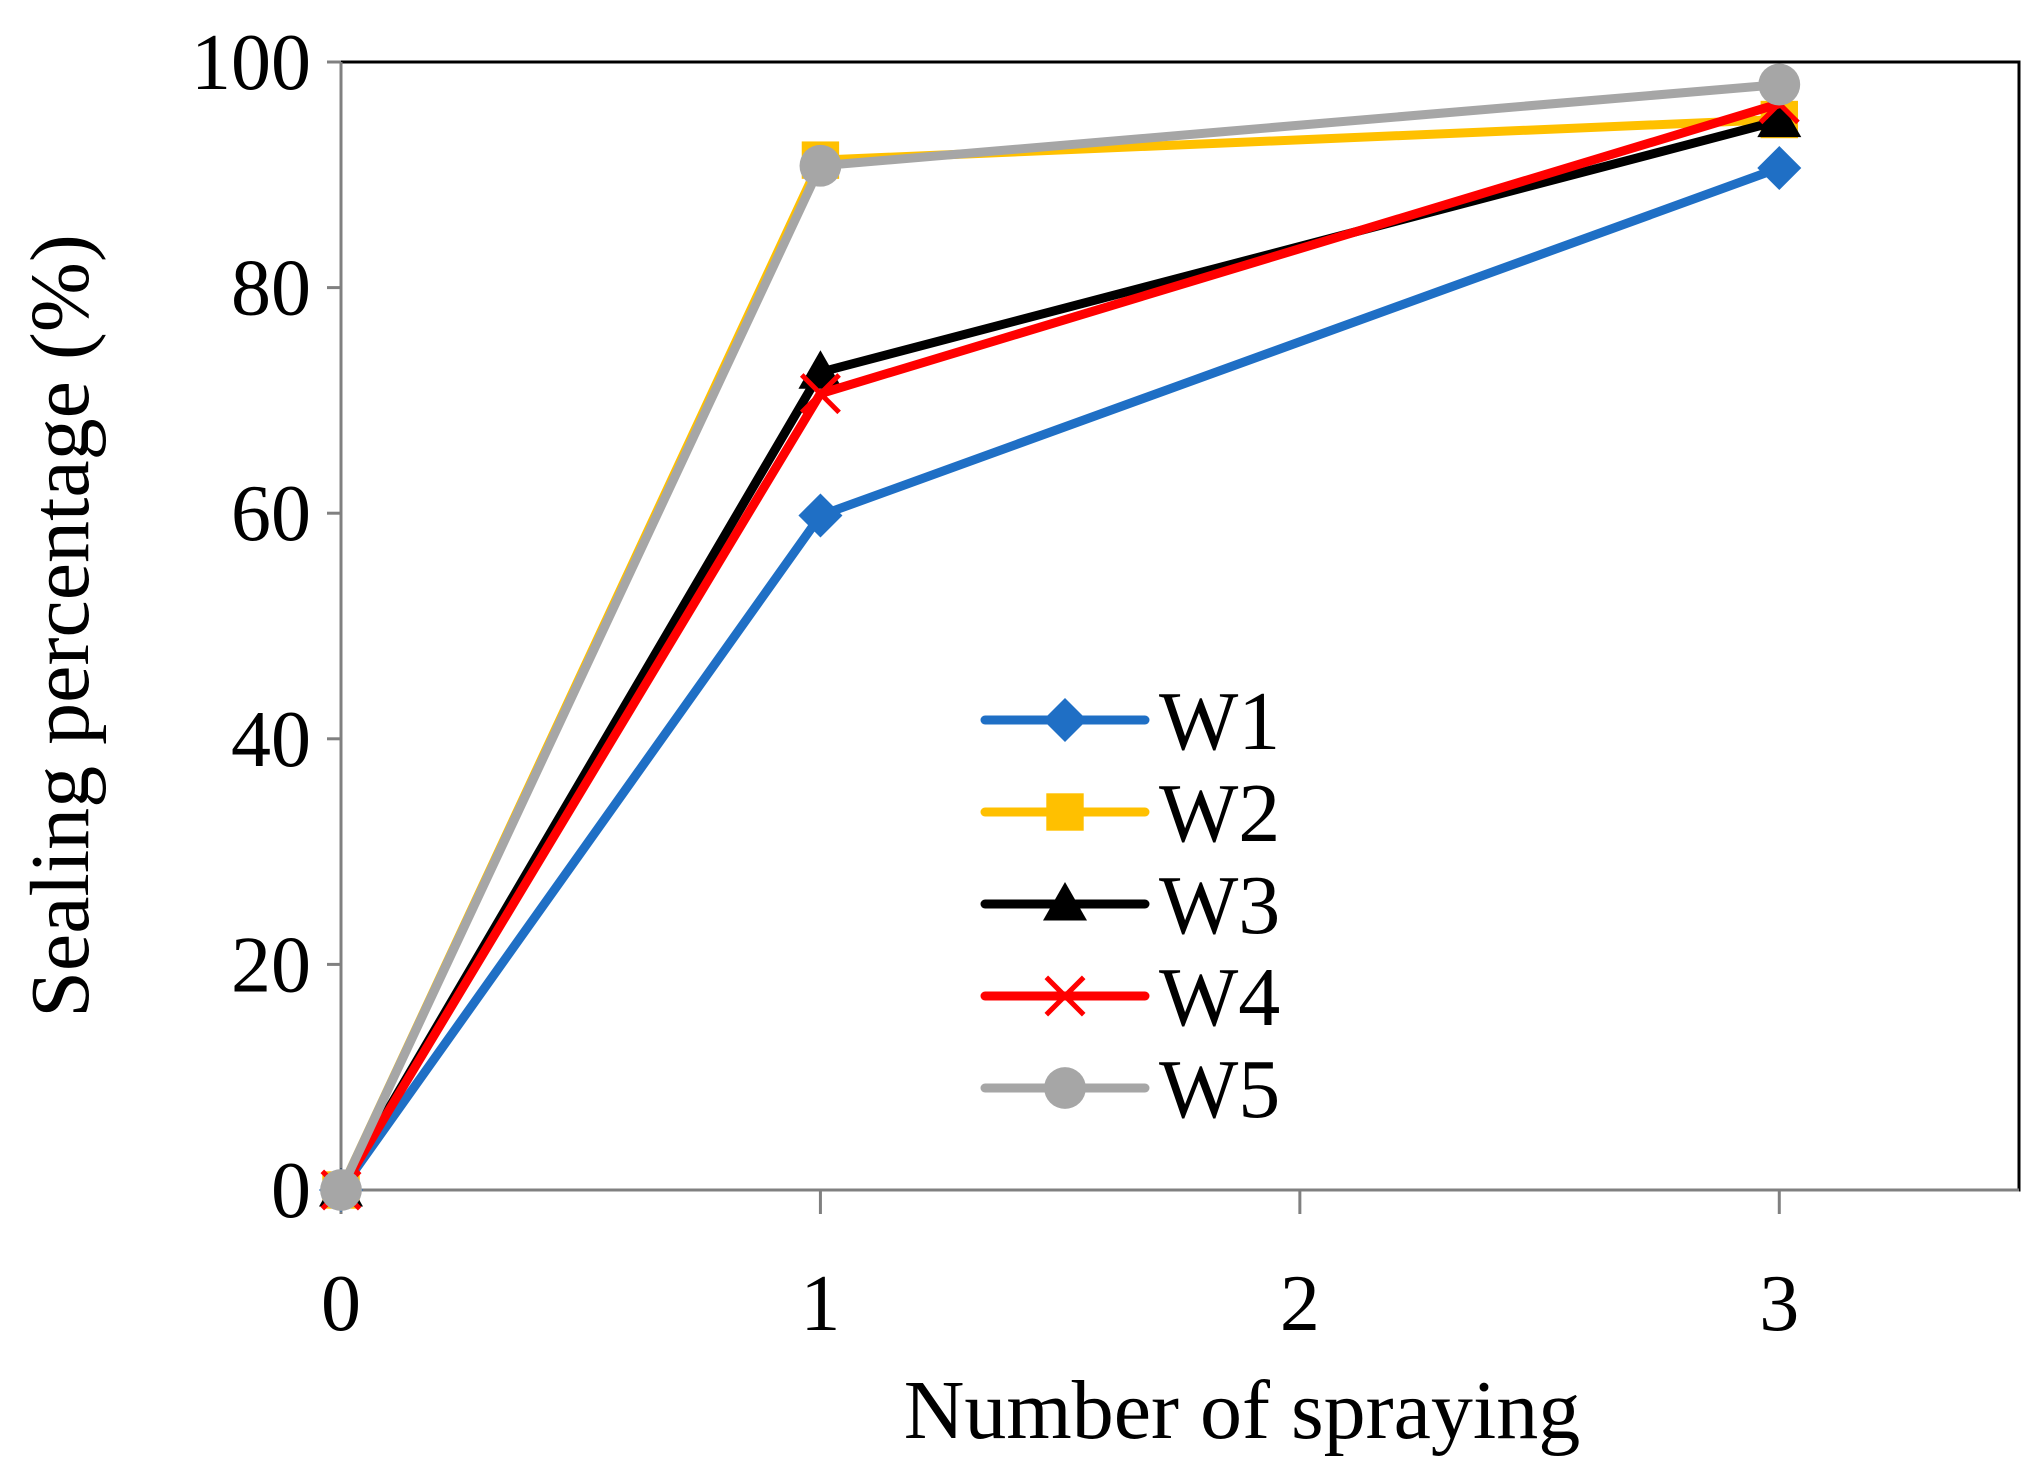 The image size is (2031, 1467). What do you see at coordinates (271, 514) in the screenshot?
I see `y-tick-label: 60` at bounding box center [271, 514].